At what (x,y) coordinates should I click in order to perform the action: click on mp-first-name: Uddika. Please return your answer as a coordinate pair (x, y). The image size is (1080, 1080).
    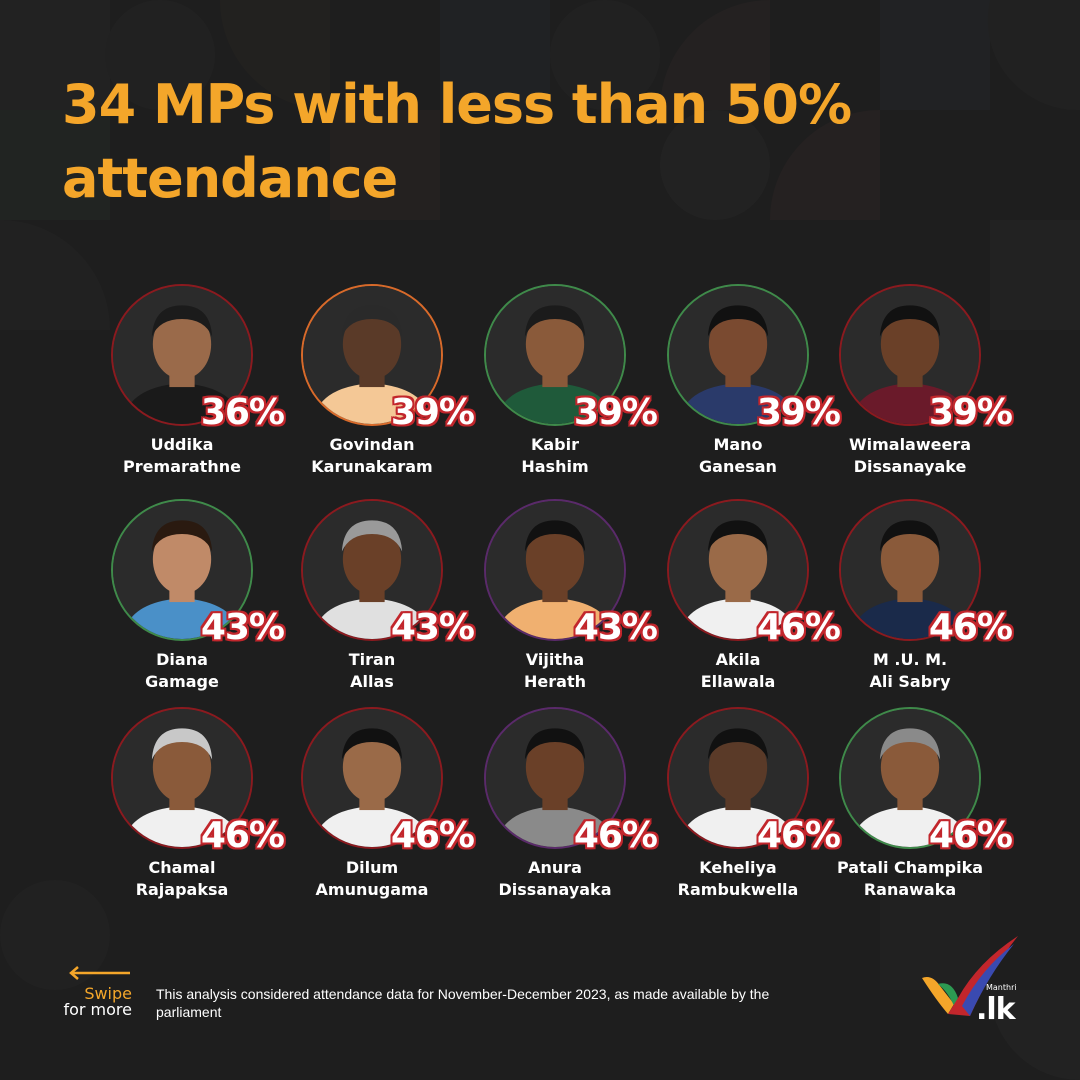
    Looking at the image, I should click on (182, 444).